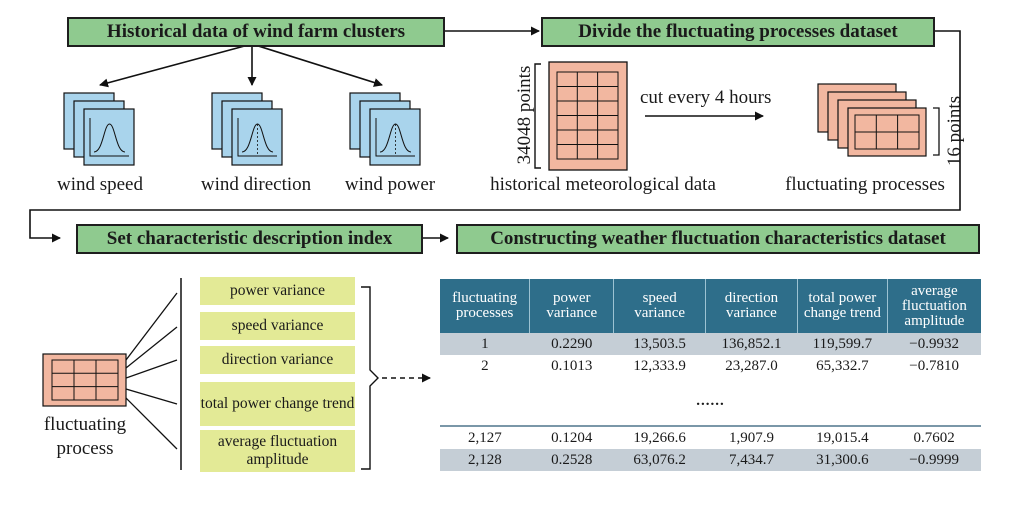 The image size is (1015, 509). I want to click on header-total-power-change-trend: total power change trend, so click(842, 306).